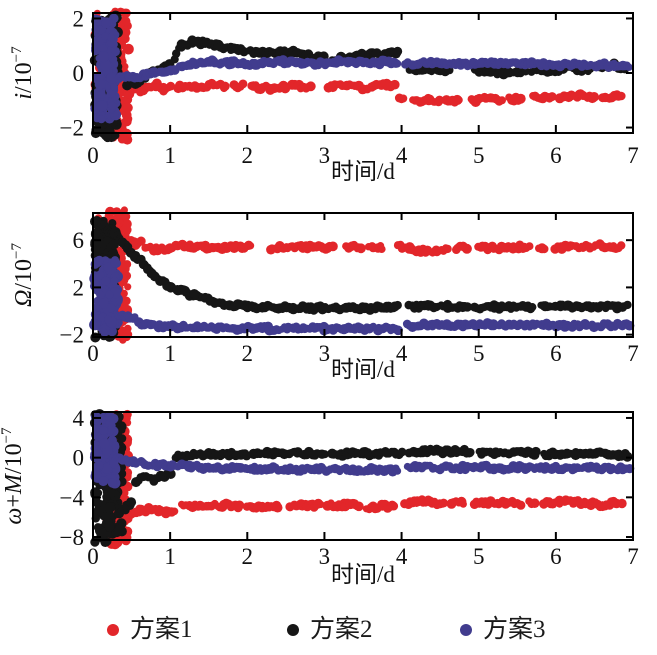 The width and height of the screenshot is (657, 655). I want to click on scheme3-marker-icon, so click(466, 630).